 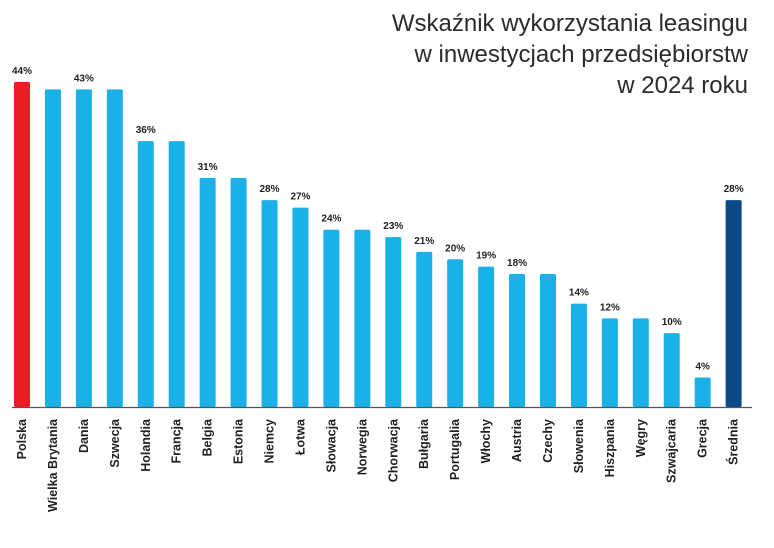 What do you see at coordinates (300, 436) in the screenshot?
I see `category-label-9: Łotwa` at bounding box center [300, 436].